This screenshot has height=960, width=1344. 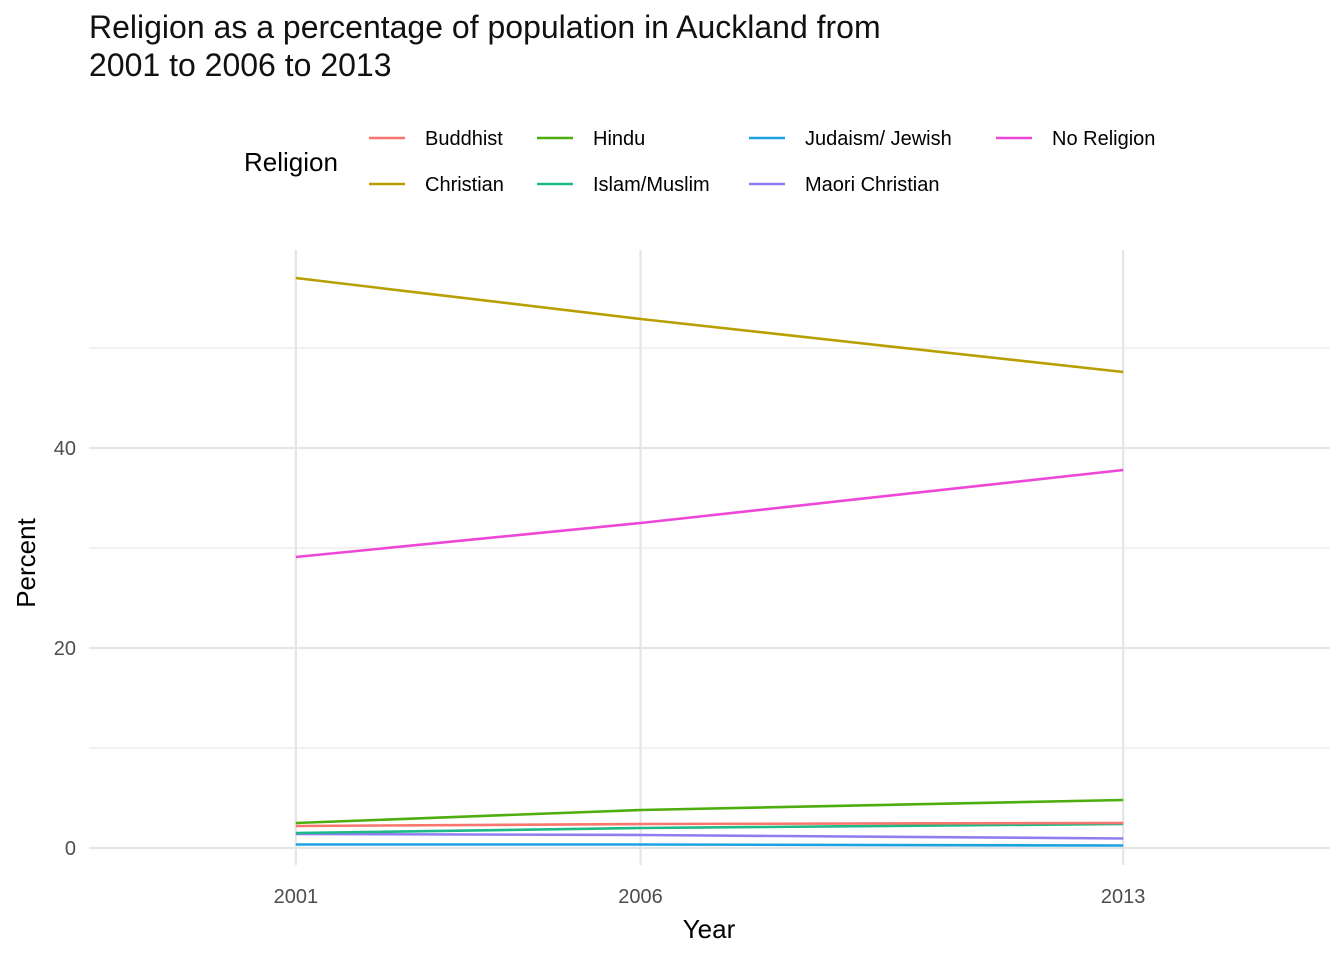 I want to click on chart-title-line-2: 2001 to 2006 to 2013, so click(x=240, y=65).